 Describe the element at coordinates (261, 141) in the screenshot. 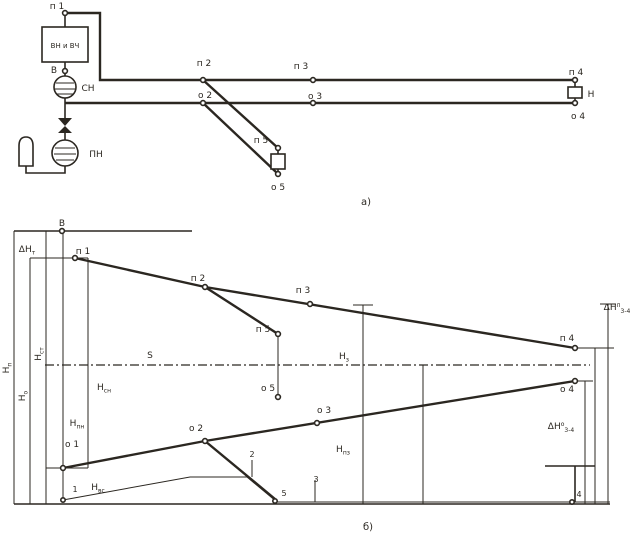

I see `label-a-p5: п 5` at that location.